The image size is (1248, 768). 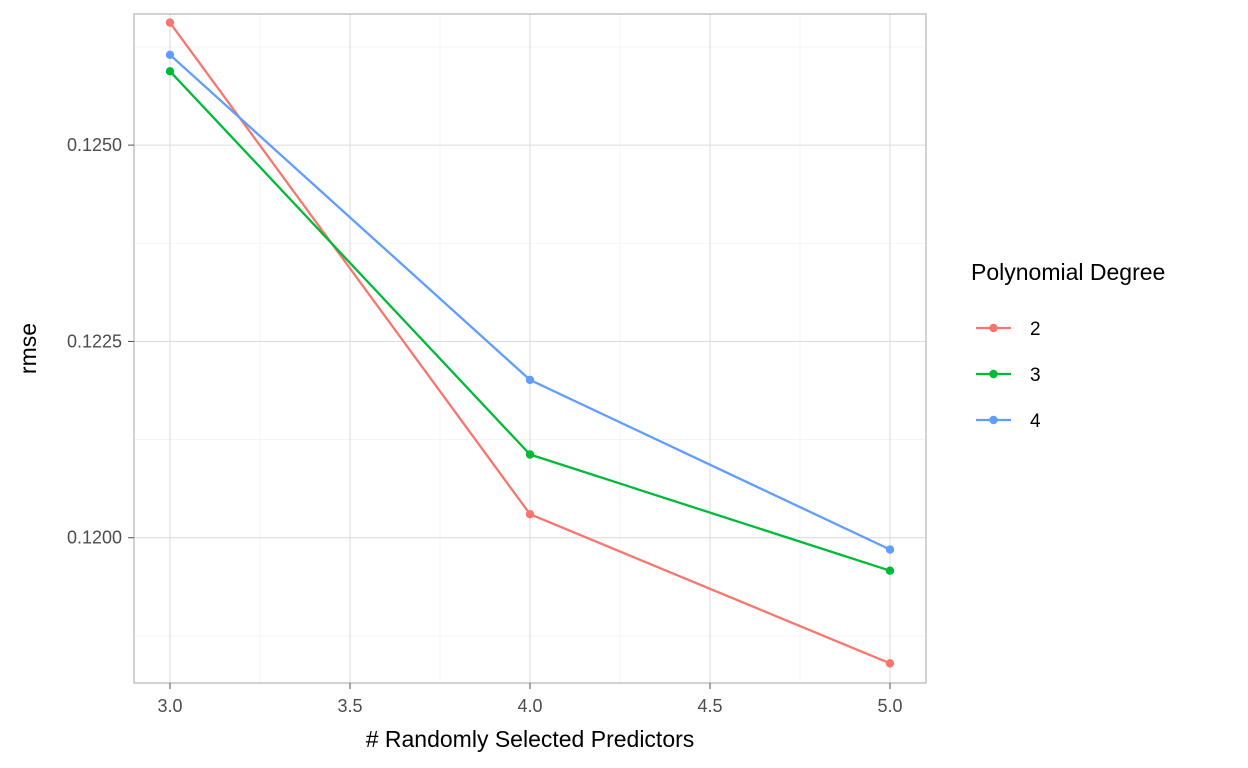 I want to click on x-axis: 3.0 3.5 4.0 4.5 5.0, so click(x=530, y=699).